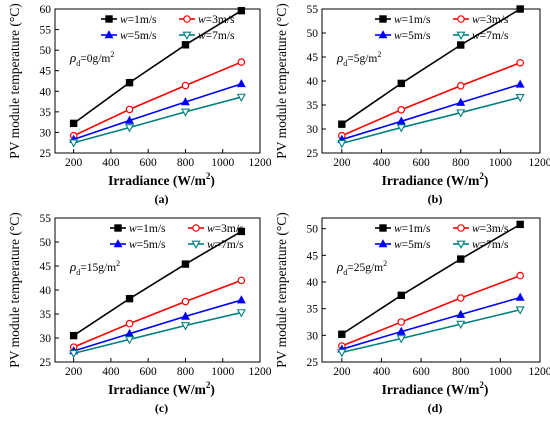 Image resolution: width=550 pixels, height=422 pixels. What do you see at coordinates (461, 163) in the screenshot?
I see `x-tick-label: 800` at bounding box center [461, 163].